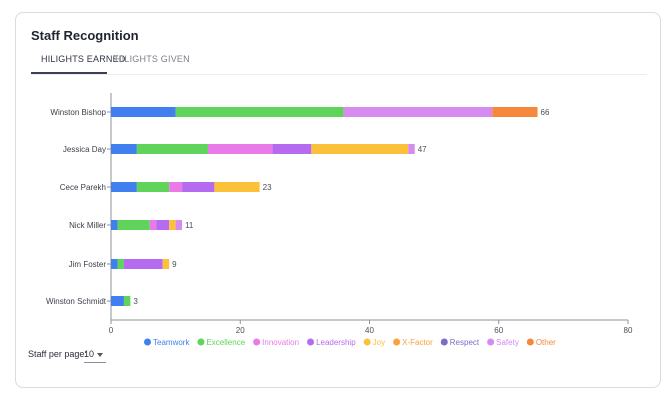 The height and width of the screenshot is (401, 670). What do you see at coordinates (240, 330) in the screenshot?
I see `x-tick-label: 20` at bounding box center [240, 330].